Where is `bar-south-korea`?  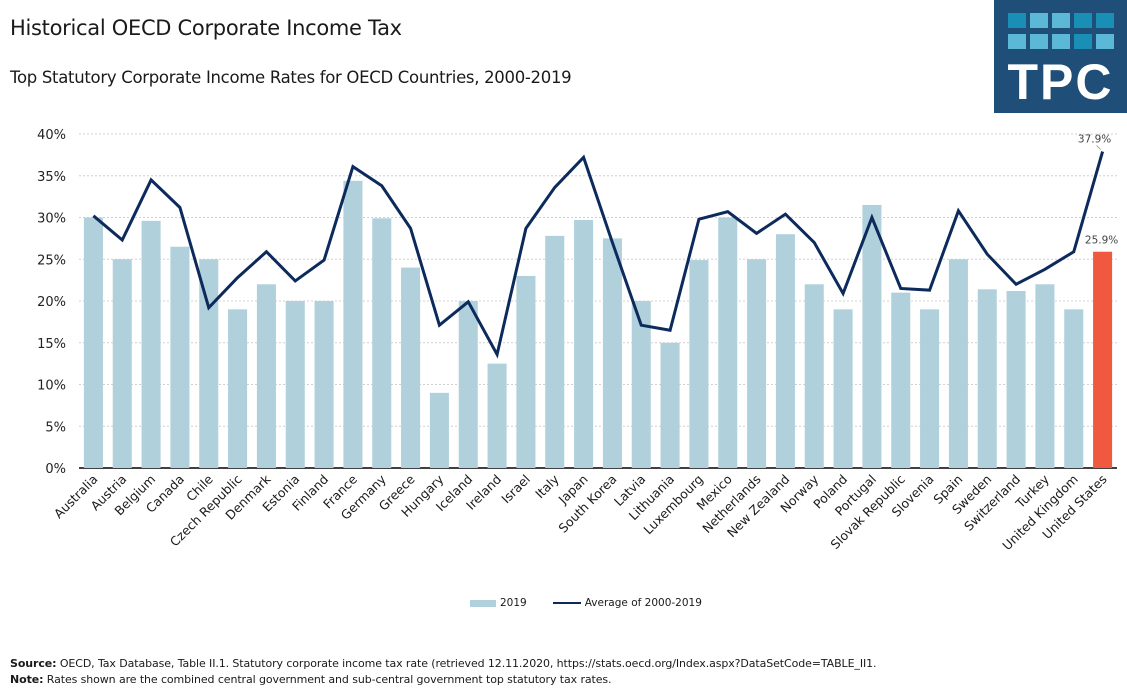 bar-south-korea is located at coordinates (612, 353).